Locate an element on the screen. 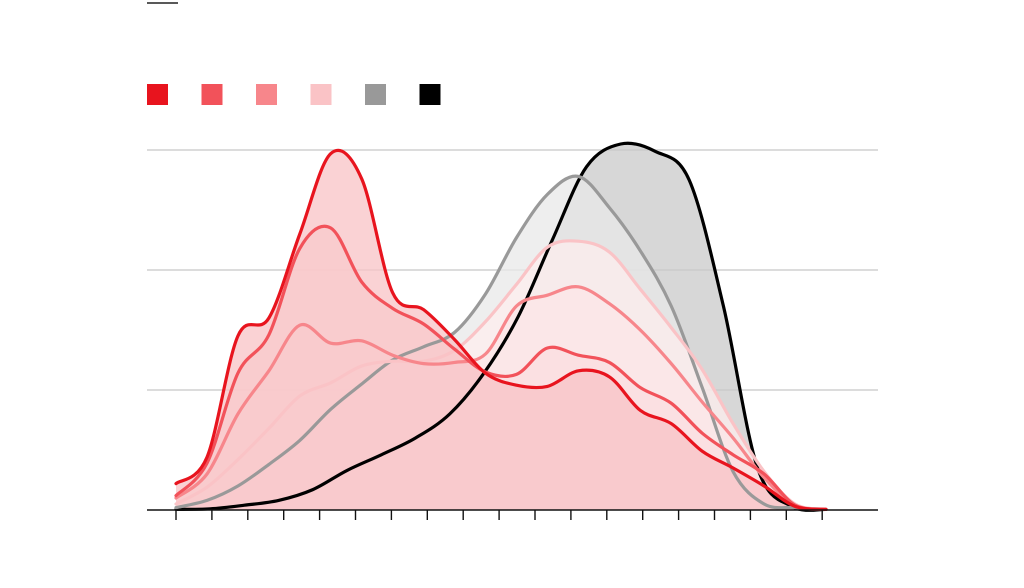 This screenshot has height=588, width=1024. x-axis is located at coordinates (512, 514).